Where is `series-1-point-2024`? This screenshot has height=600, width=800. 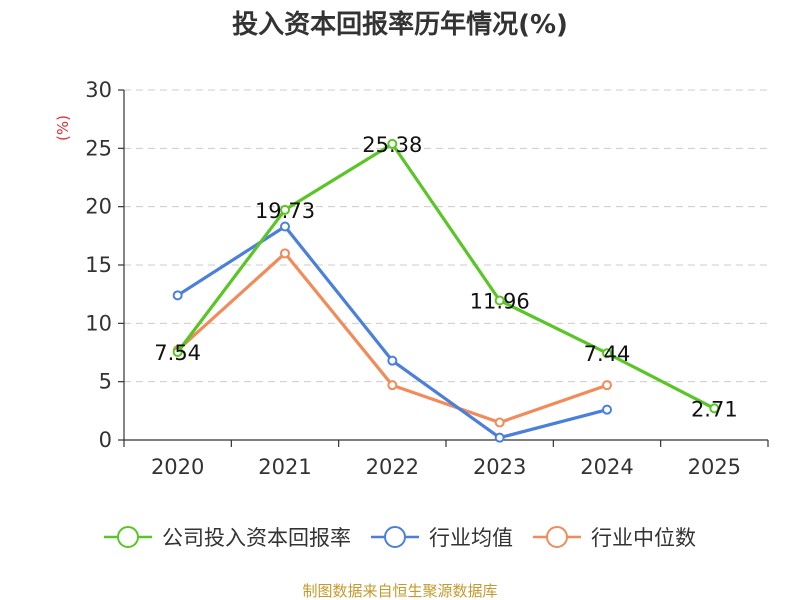 series-1-point-2024 is located at coordinates (607, 409).